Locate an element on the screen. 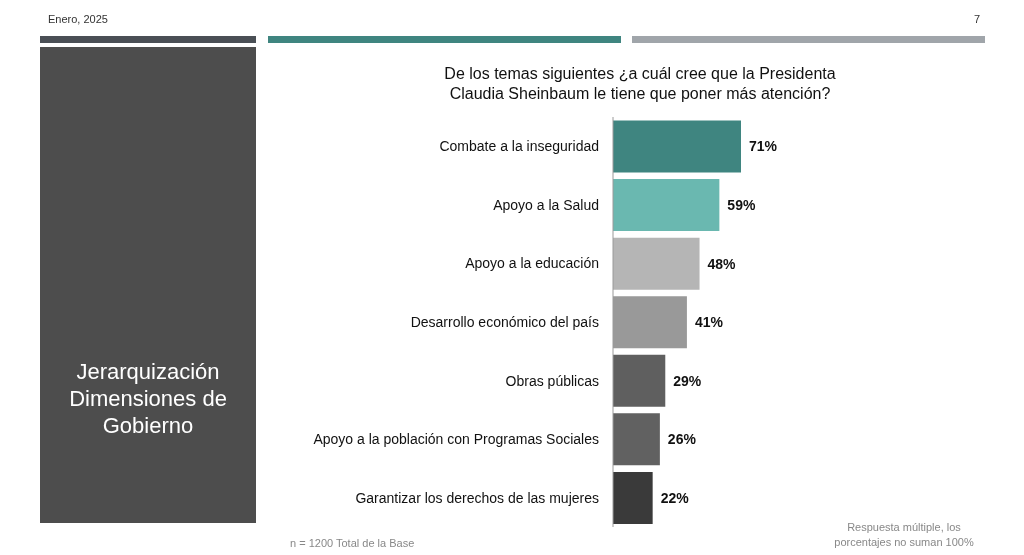  y-tick-label: Combate a la inseguridad is located at coordinates (519, 146).